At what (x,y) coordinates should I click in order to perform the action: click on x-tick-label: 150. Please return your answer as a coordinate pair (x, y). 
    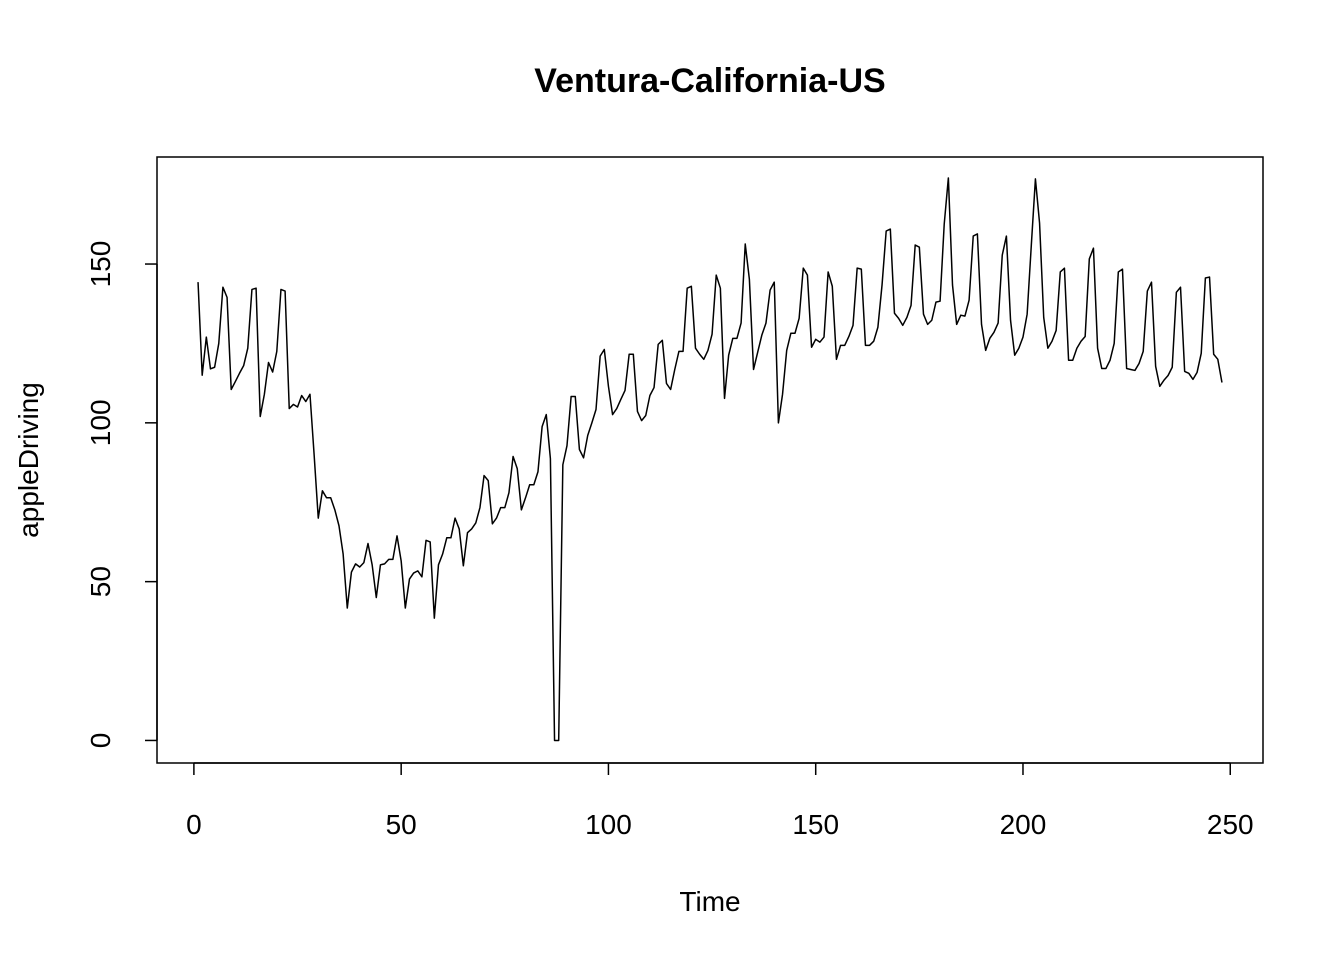
    Looking at the image, I should click on (815, 824).